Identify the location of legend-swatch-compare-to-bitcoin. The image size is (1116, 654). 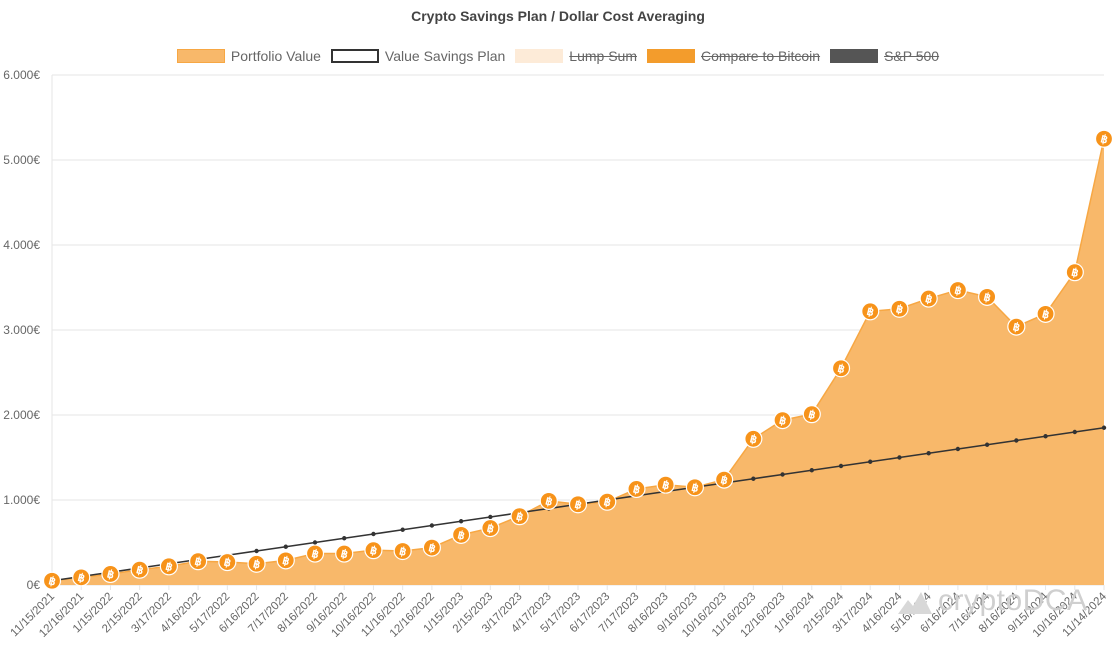
(671, 56).